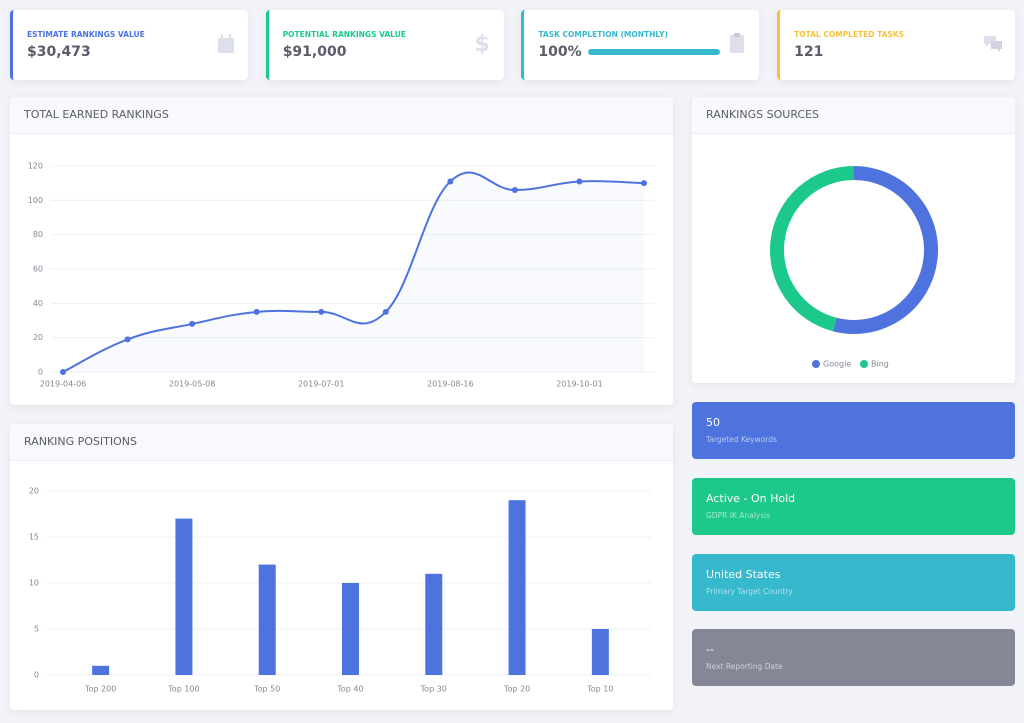  Describe the element at coordinates (38, 303) in the screenshot. I see `y-tick-label: 40` at that location.